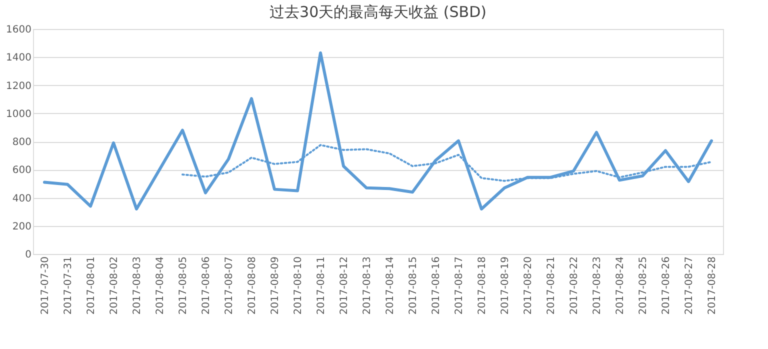 The width and height of the screenshot is (768, 349). I want to click on x-tick-label: 2017-07-31, so click(68, 285).